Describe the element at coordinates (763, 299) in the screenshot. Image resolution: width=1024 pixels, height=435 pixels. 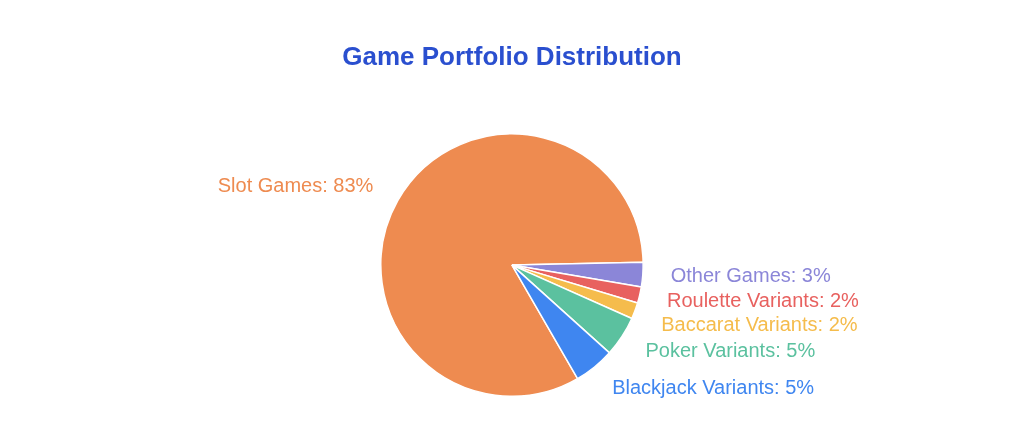
I see `slice-label: Roulette Variants: 2%` at that location.